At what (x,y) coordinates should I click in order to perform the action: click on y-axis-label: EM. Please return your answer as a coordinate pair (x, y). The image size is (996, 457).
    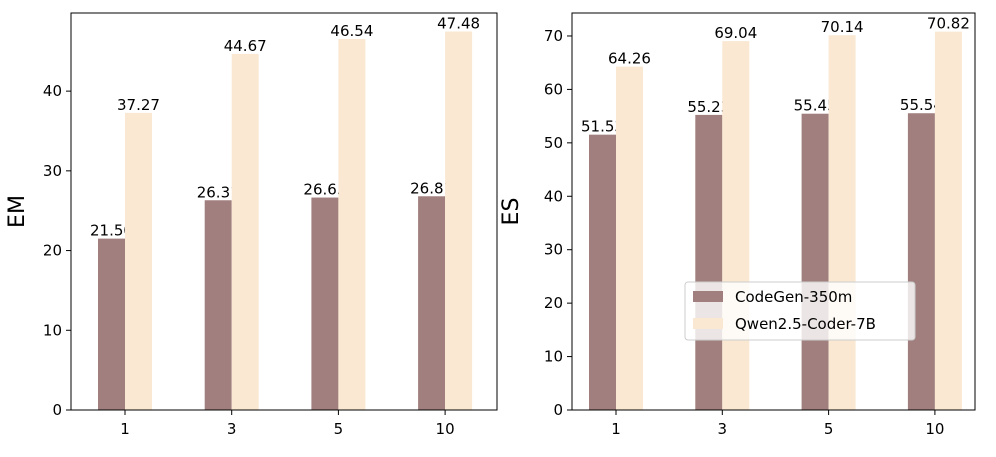
    Looking at the image, I should click on (17, 211).